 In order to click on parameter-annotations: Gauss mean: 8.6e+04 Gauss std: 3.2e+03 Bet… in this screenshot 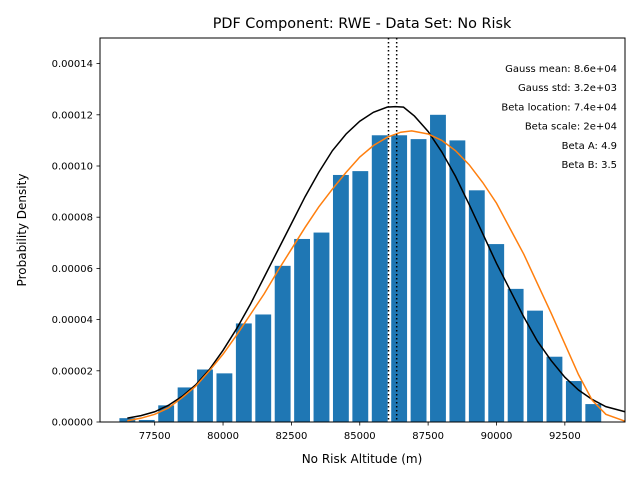, I will do `click(559, 117)`.